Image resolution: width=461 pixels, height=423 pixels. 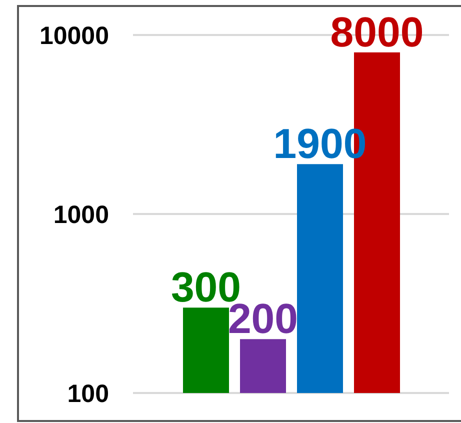 What do you see at coordinates (81, 214) in the screenshot?
I see `y-tick-label: 1000` at bounding box center [81, 214].